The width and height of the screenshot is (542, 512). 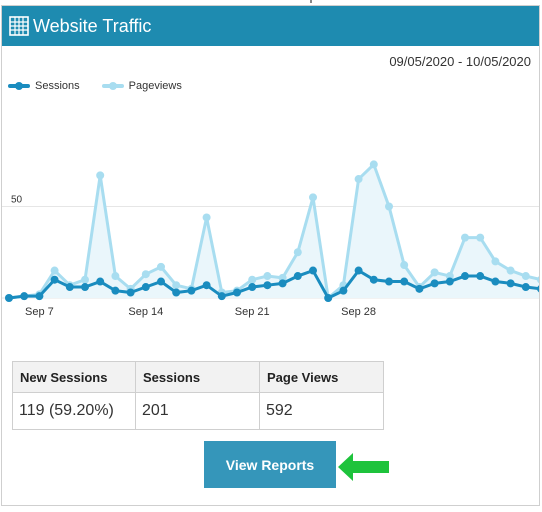 What do you see at coordinates (311, 1) in the screenshot?
I see `scroll-marker` at bounding box center [311, 1].